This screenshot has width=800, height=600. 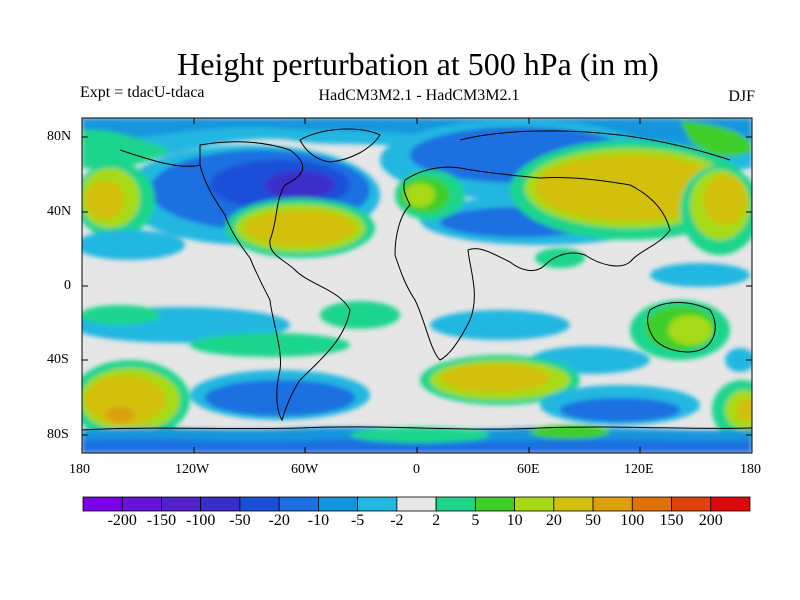 What do you see at coordinates (279, 520) in the screenshot?
I see `colorbar-label: -20` at bounding box center [279, 520].